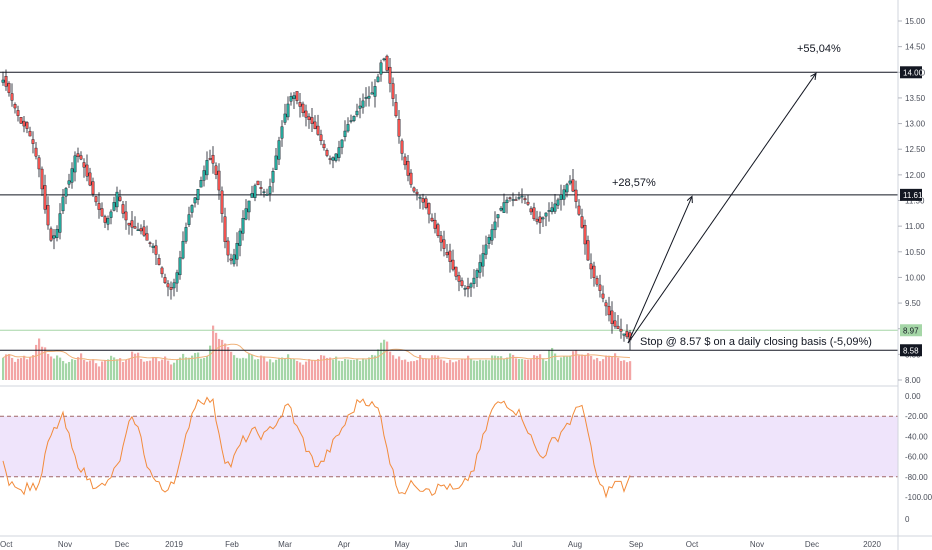 This screenshot has width=932, height=550. I want to click on target-mid-label: +28,57%, so click(634, 183).